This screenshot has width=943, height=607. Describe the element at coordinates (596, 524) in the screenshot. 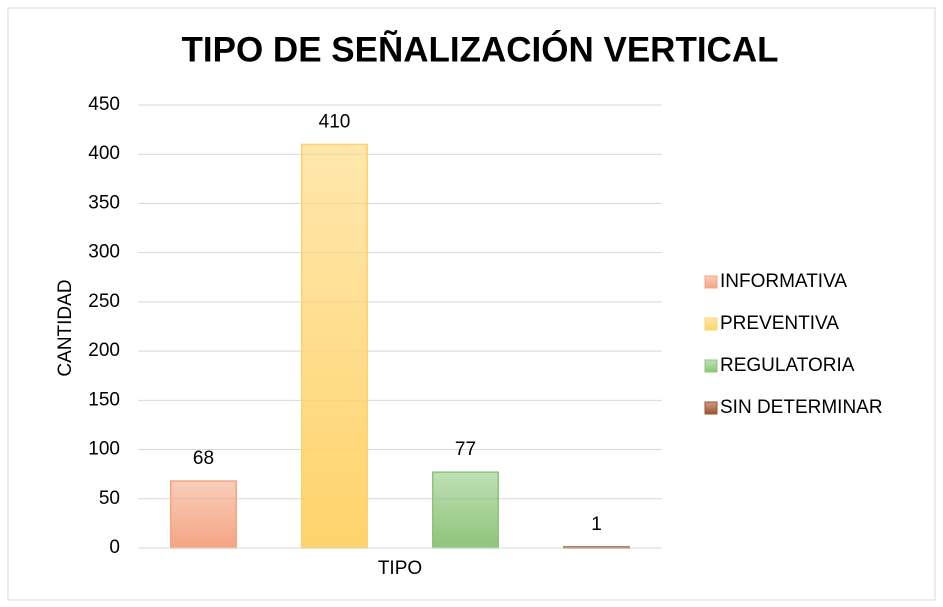

I see `data-label: 1` at that location.